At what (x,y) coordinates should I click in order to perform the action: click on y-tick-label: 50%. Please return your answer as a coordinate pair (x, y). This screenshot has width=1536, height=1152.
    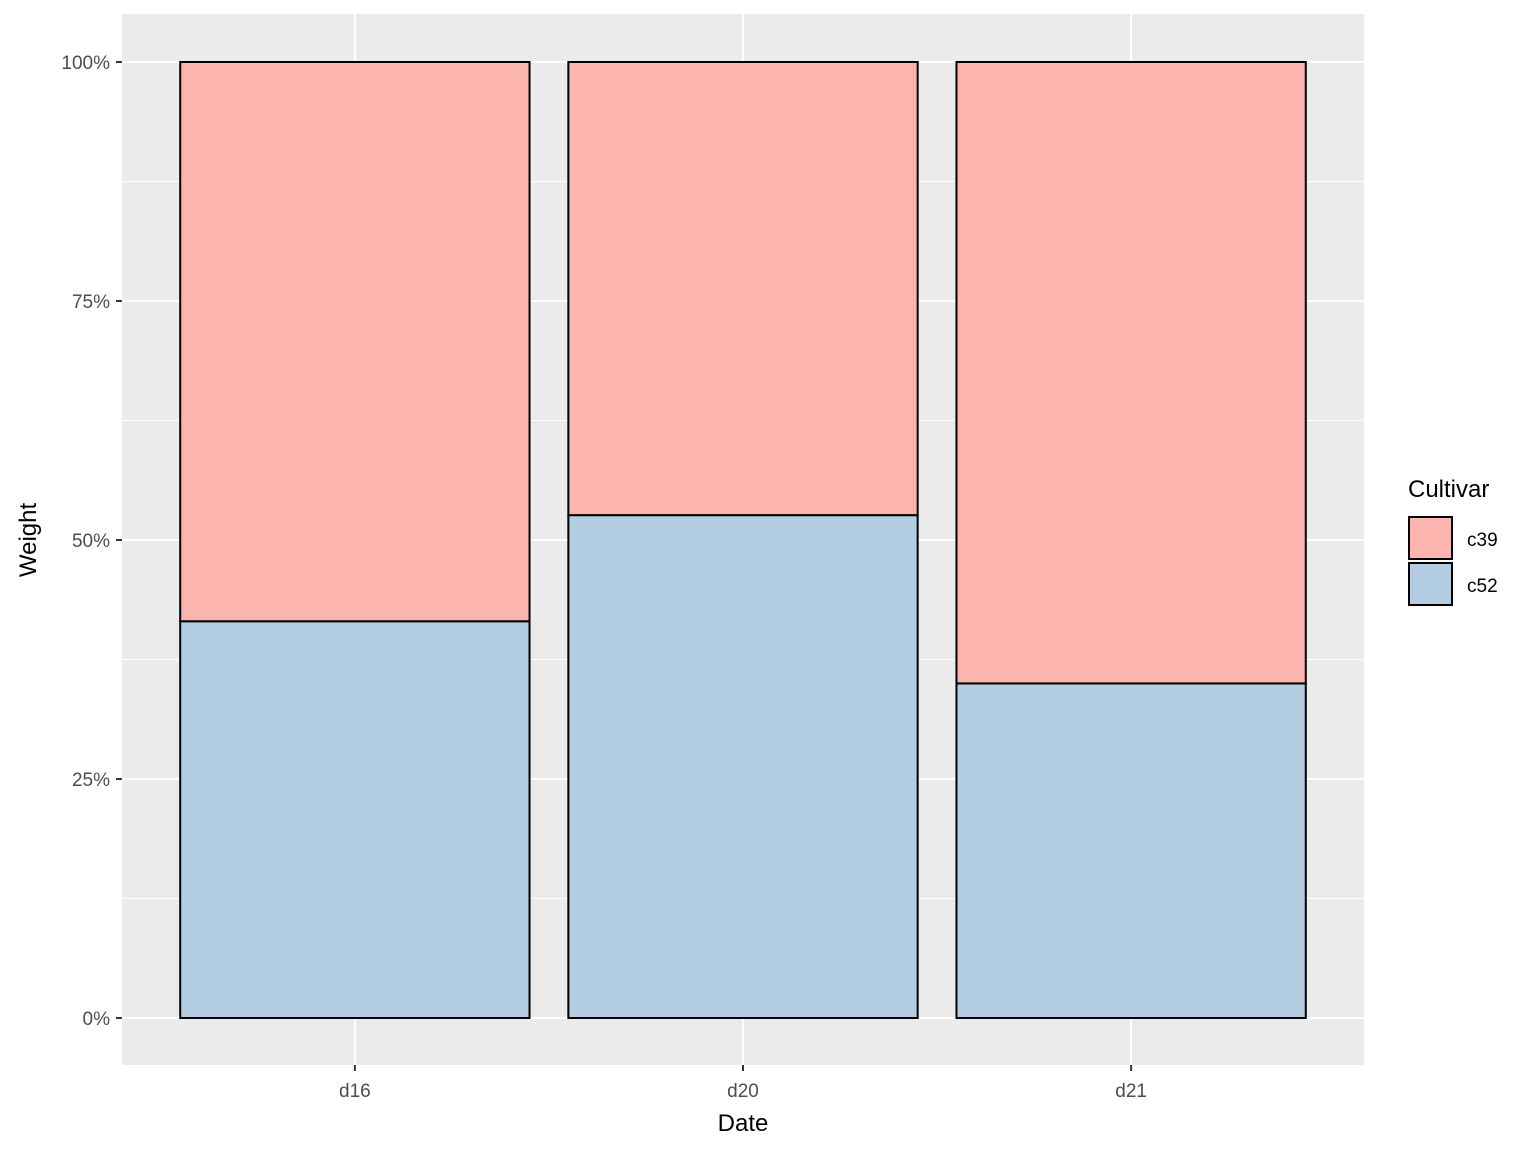
    Looking at the image, I should click on (91, 541).